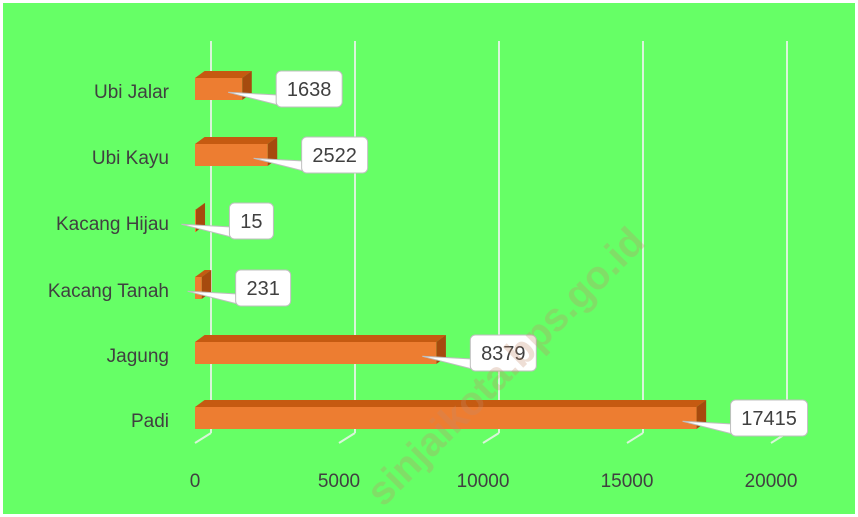  I want to click on data-label: 8379, so click(503, 354).